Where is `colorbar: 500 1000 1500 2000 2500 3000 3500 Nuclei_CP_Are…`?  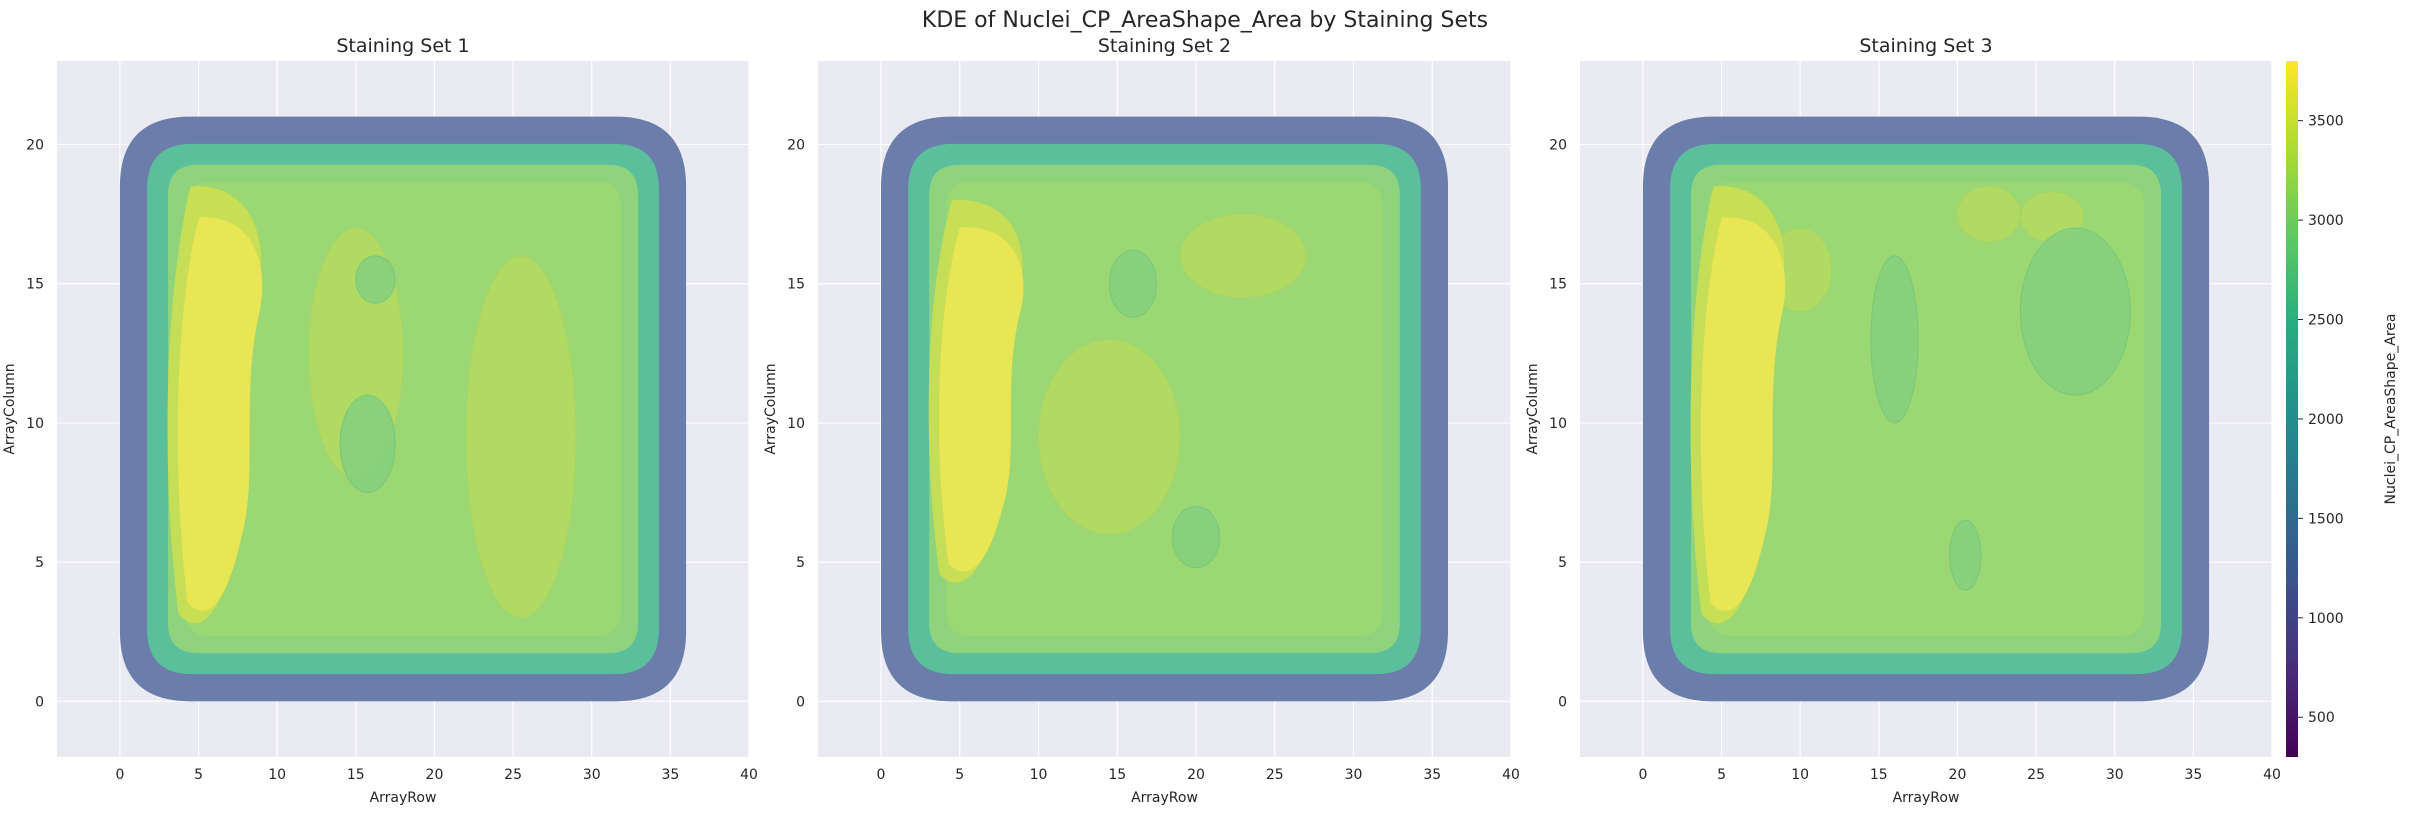 colorbar: 500 1000 1500 2000 2500 3000 3500 Nuclei_CP_Are… is located at coordinates (2342, 409).